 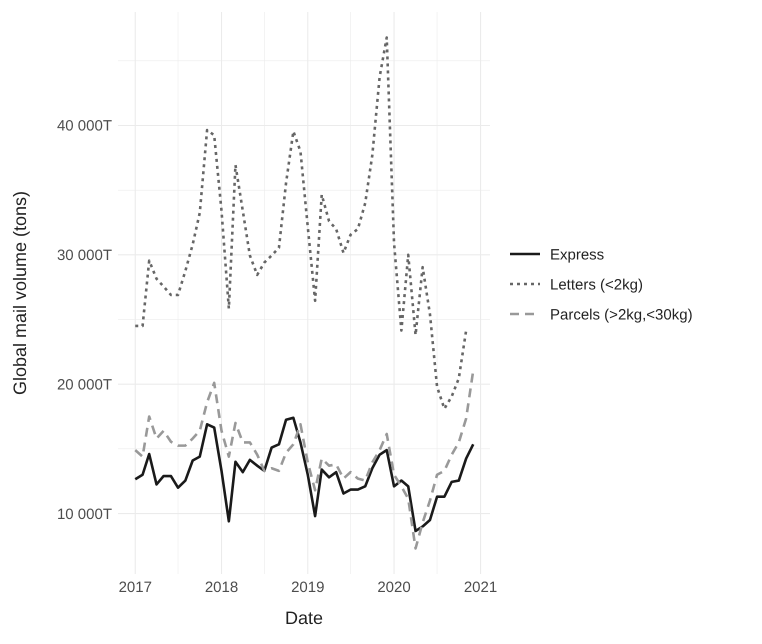 What do you see at coordinates (307, 587) in the screenshot?
I see `x-tick-label: 2019` at bounding box center [307, 587].